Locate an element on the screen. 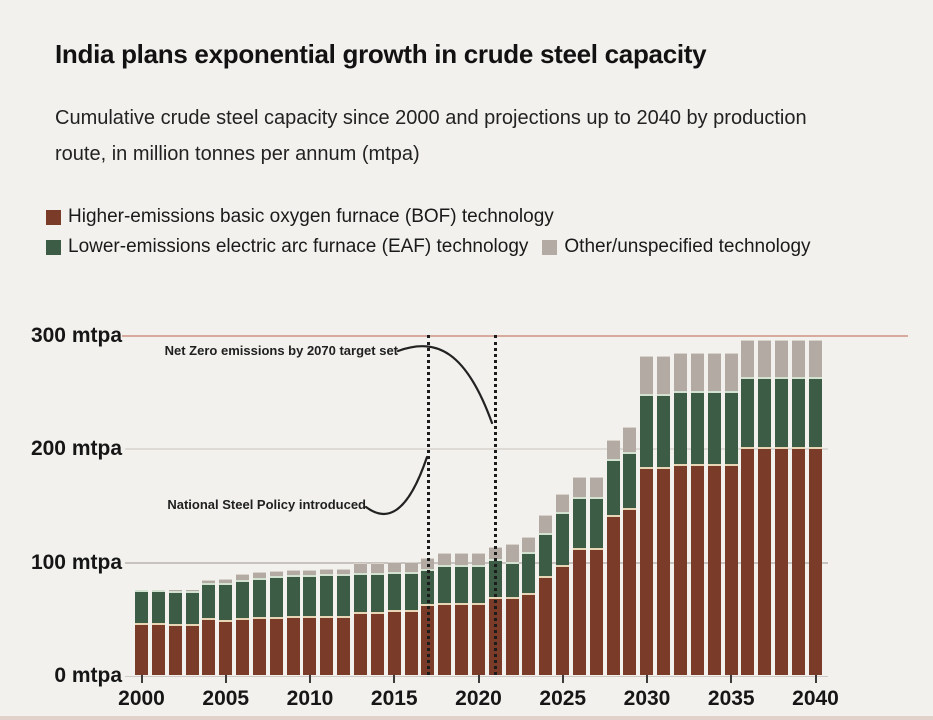  other-segment-2038 is located at coordinates (782, 358).